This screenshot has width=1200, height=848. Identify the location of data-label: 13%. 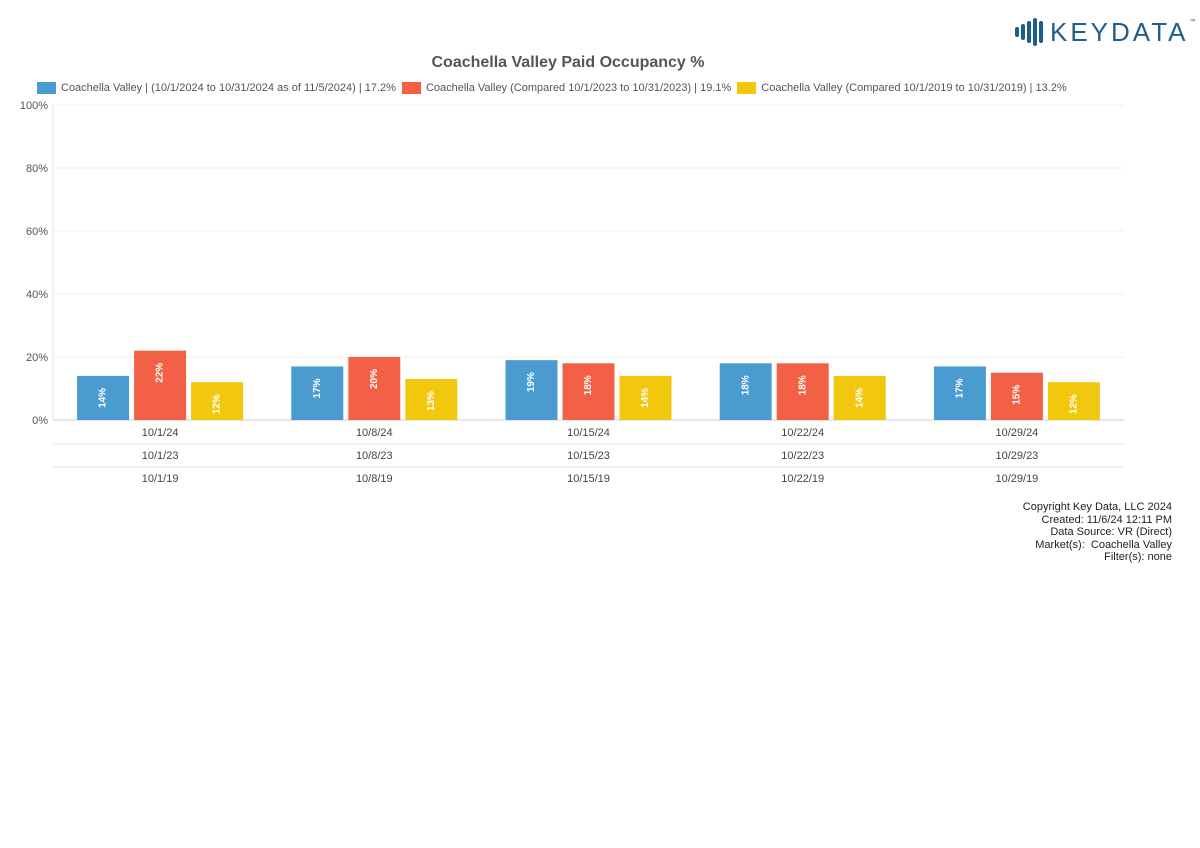
(431, 401).